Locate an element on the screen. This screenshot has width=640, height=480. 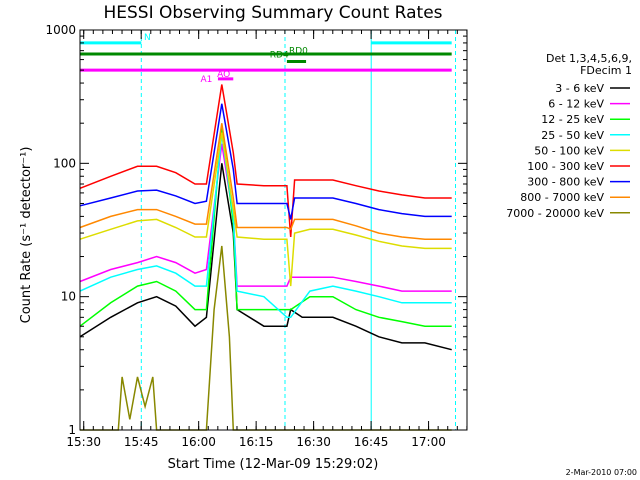
legend-label-25-50-kev: 25 - 50 keV is located at coordinates (572, 135).